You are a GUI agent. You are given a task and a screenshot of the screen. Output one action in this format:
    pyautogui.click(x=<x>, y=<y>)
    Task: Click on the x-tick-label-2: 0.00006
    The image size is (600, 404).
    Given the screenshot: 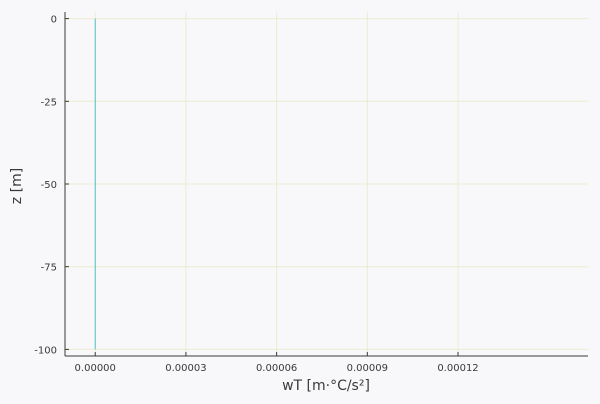 What is the action you would take?
    pyautogui.click(x=276, y=368)
    